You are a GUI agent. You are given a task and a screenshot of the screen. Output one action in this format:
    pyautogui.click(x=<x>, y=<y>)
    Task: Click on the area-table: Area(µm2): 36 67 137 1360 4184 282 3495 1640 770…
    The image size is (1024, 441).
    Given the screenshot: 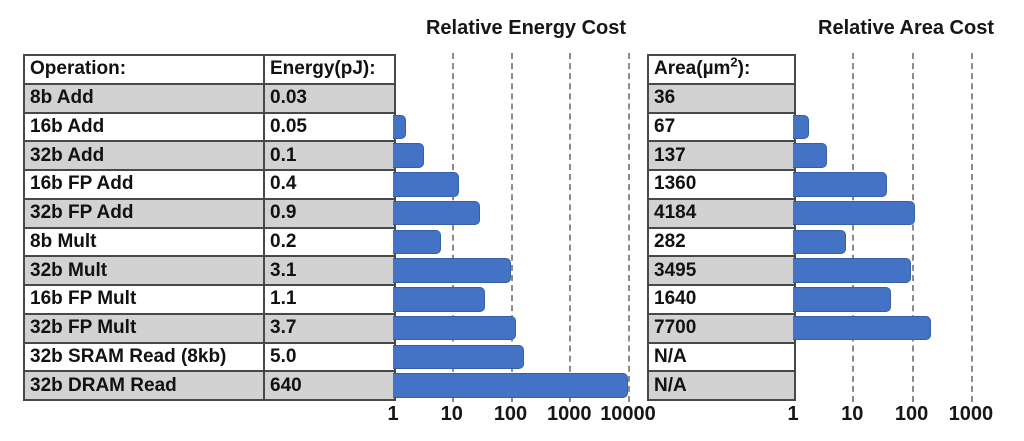 What is the action you would take?
    pyautogui.click(x=721, y=227)
    